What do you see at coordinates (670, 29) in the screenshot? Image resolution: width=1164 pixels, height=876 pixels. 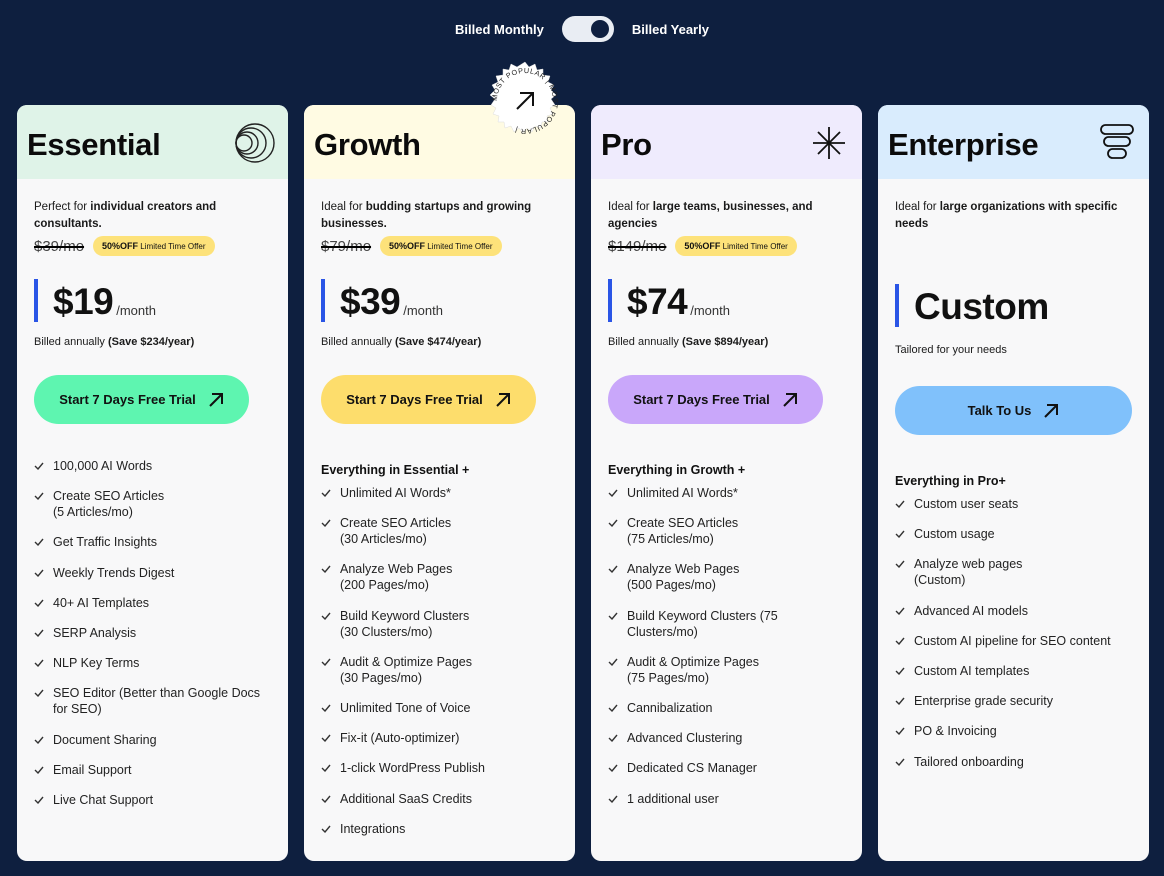 I see `billed-yearly-label: Billed Yearly` at bounding box center [670, 29].